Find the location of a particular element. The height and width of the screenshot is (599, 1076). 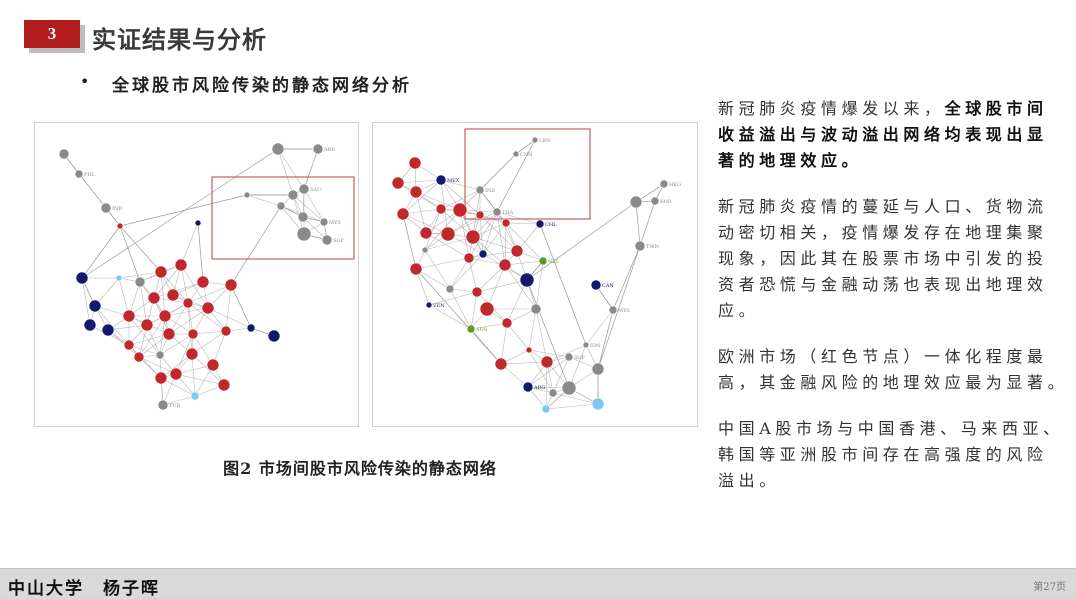

node-label: LBN is located at coordinates (545, 141).